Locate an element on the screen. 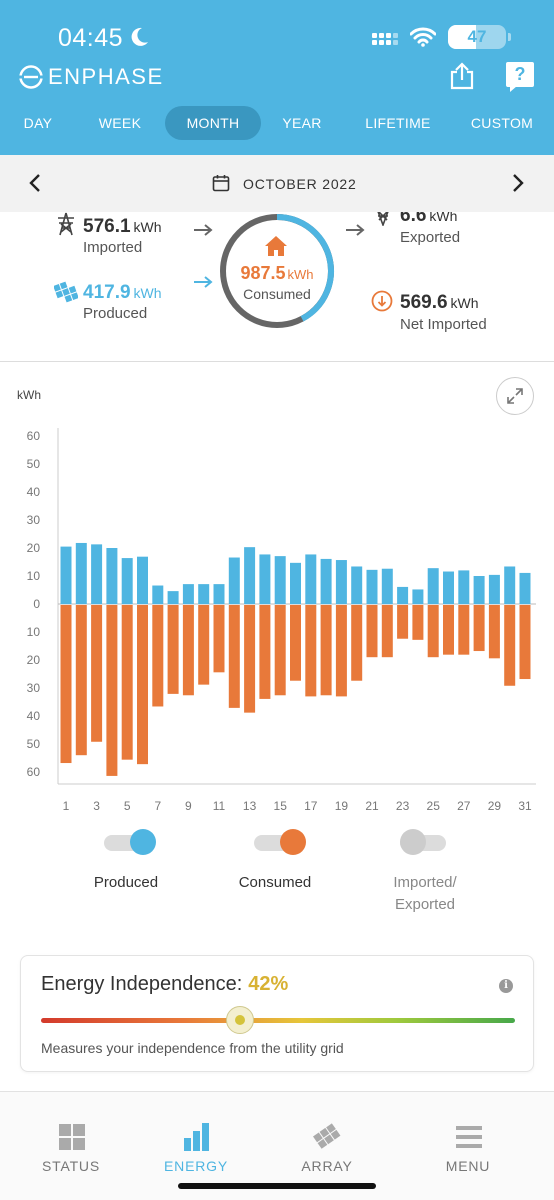 This screenshot has height=1200, width=554. wifi-icon is located at coordinates (423, 37).